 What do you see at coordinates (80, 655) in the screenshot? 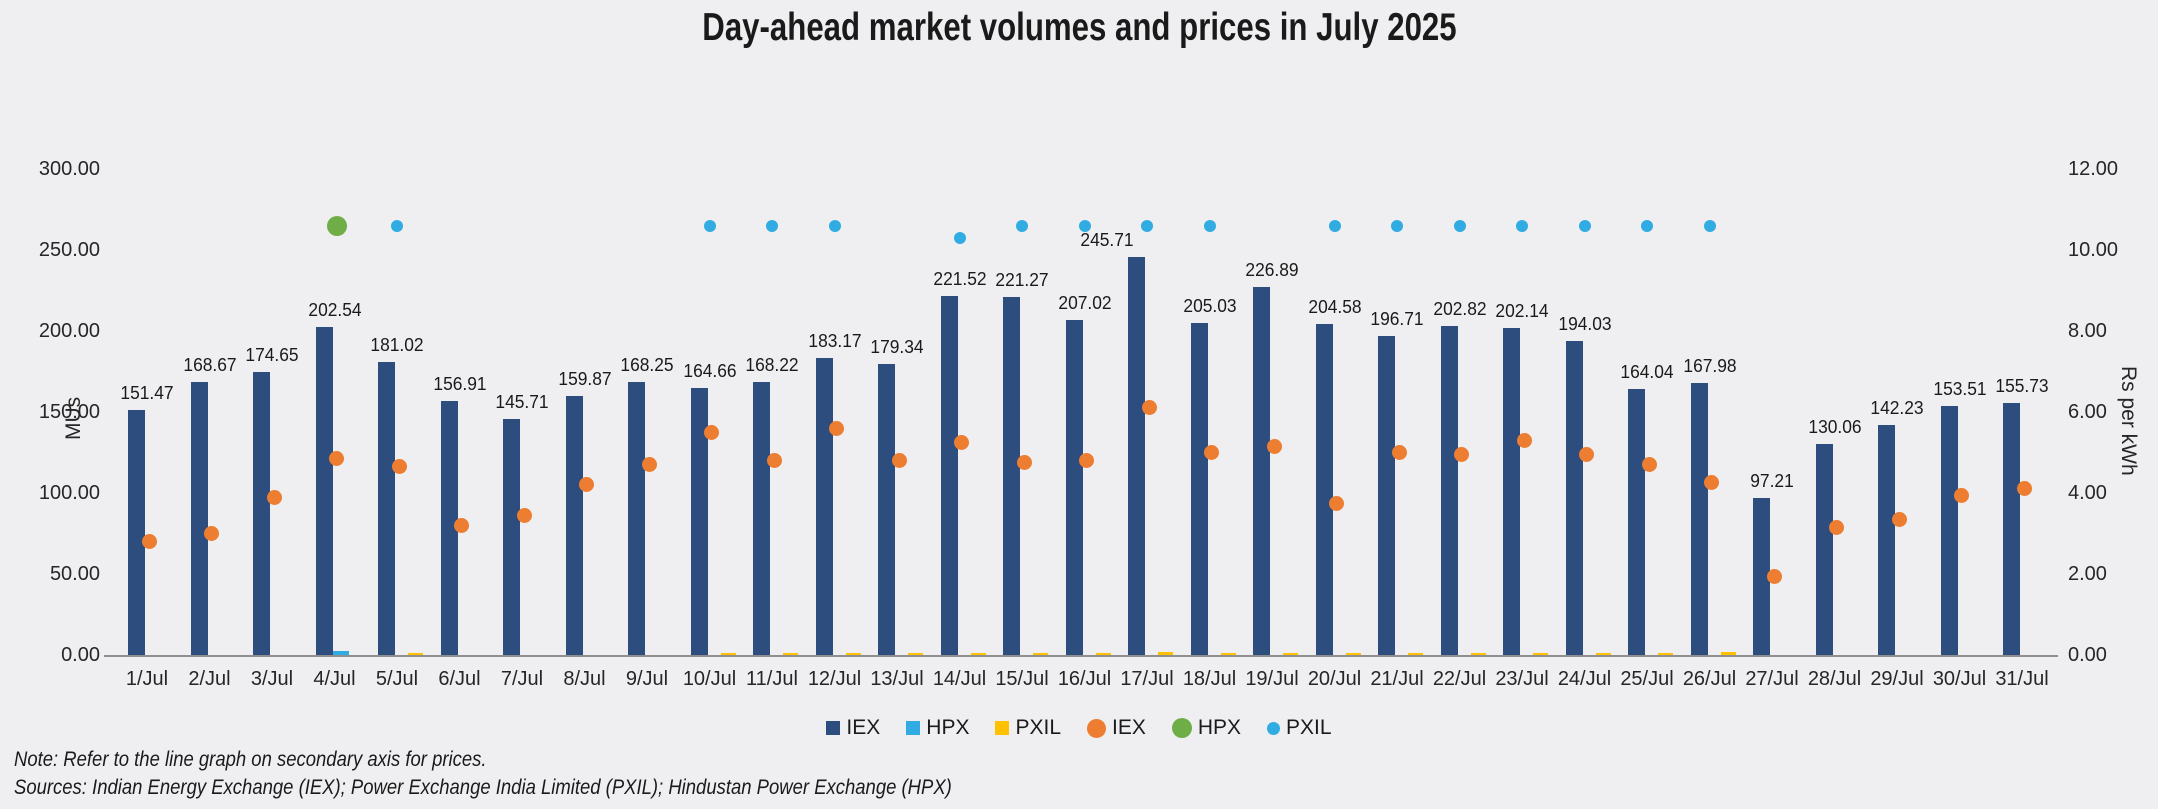
I see `left-axis-tick-label: 0.00` at bounding box center [80, 655].